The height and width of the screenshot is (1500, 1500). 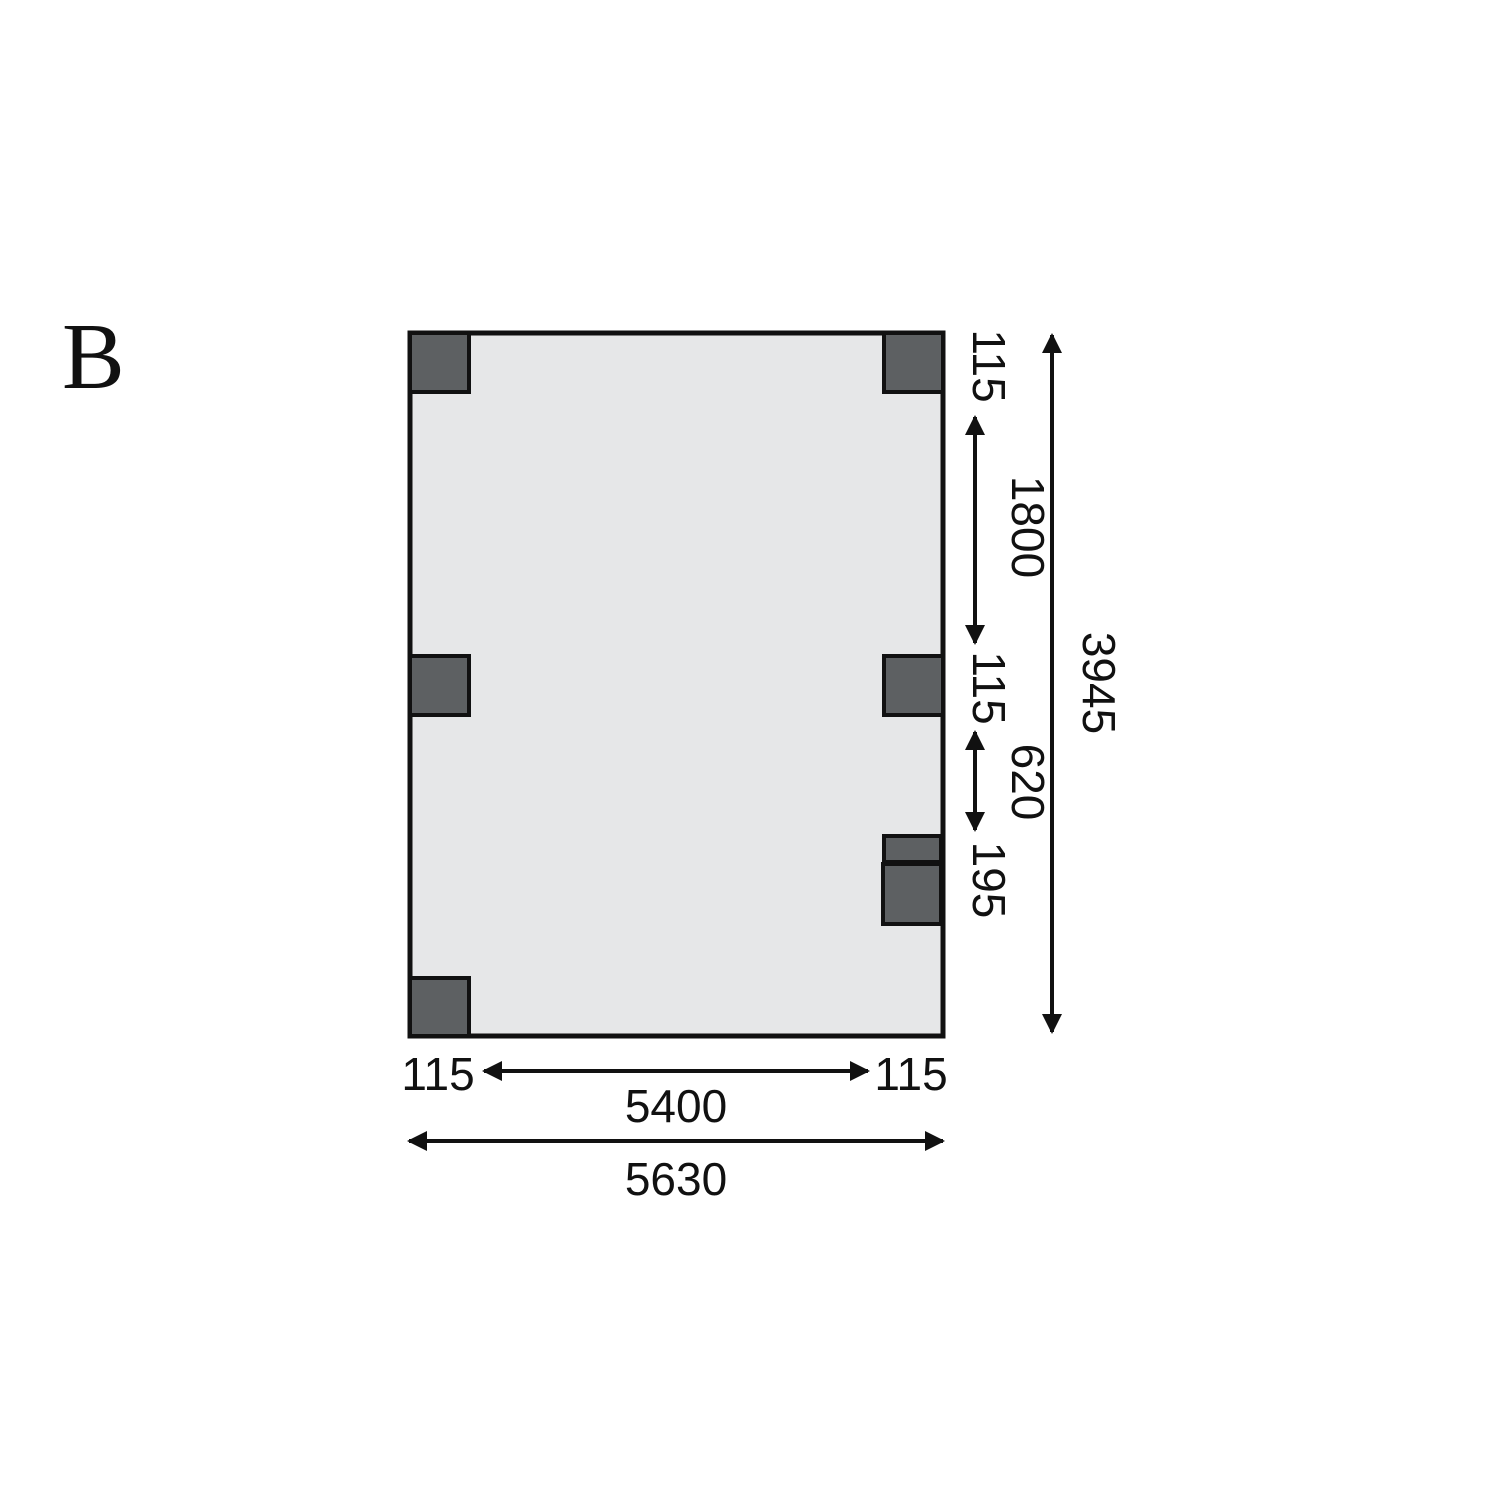 I want to click on dim-right-span-1: 1800, so click(x=1028, y=527).